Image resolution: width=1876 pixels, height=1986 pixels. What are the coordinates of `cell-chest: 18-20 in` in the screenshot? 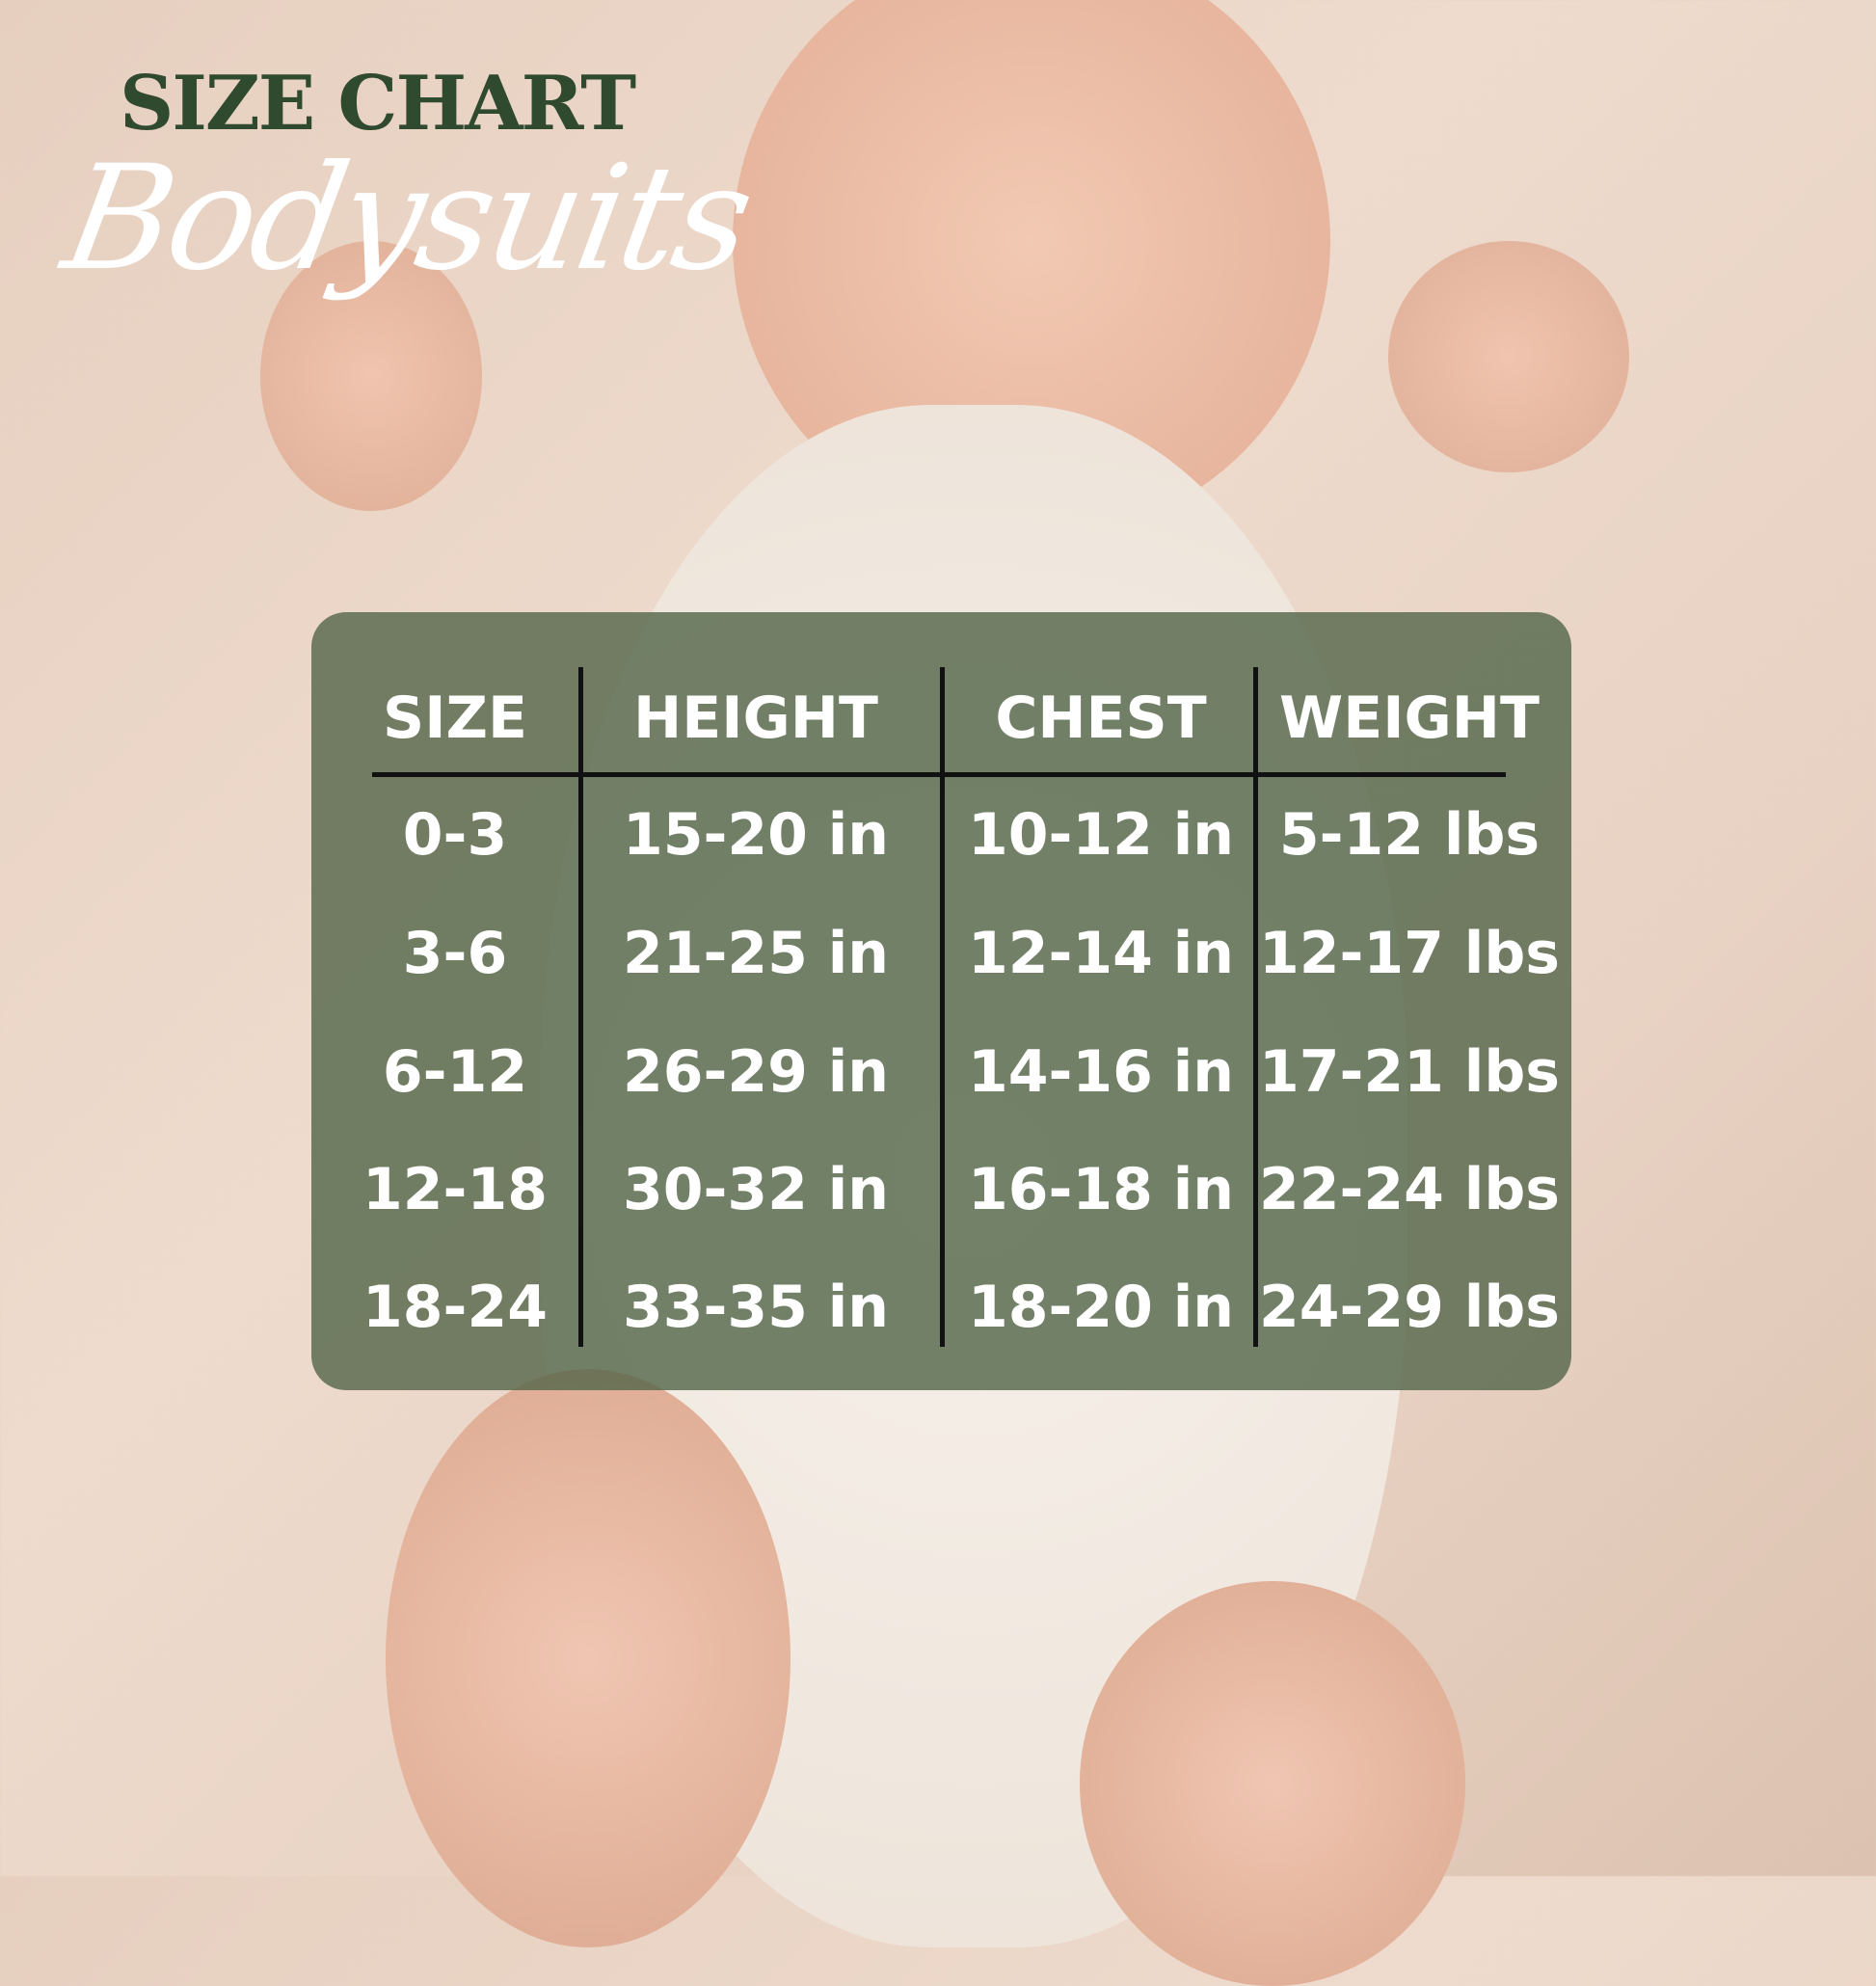 It's located at (1101, 1307).